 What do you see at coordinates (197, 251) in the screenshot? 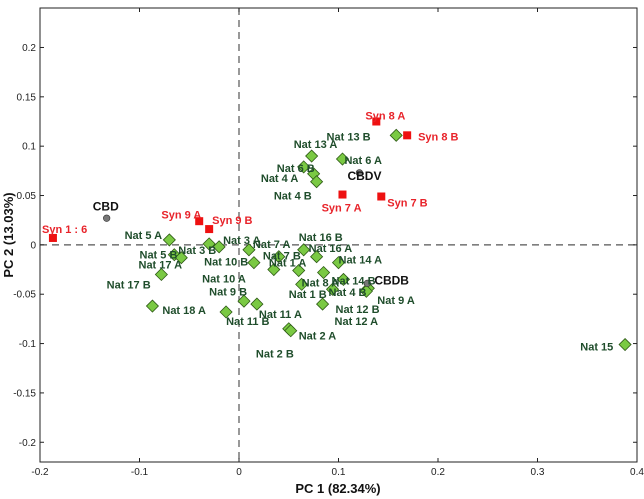
I see `label-nat-3-b: Nat 3 B` at bounding box center [197, 251].